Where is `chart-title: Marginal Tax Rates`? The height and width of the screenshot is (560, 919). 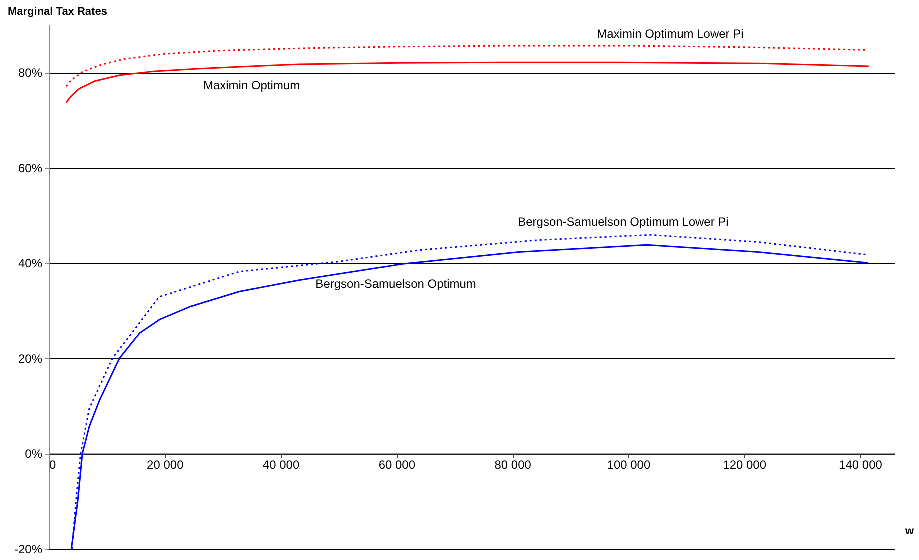 chart-title: Marginal Tax Rates is located at coordinates (58, 12).